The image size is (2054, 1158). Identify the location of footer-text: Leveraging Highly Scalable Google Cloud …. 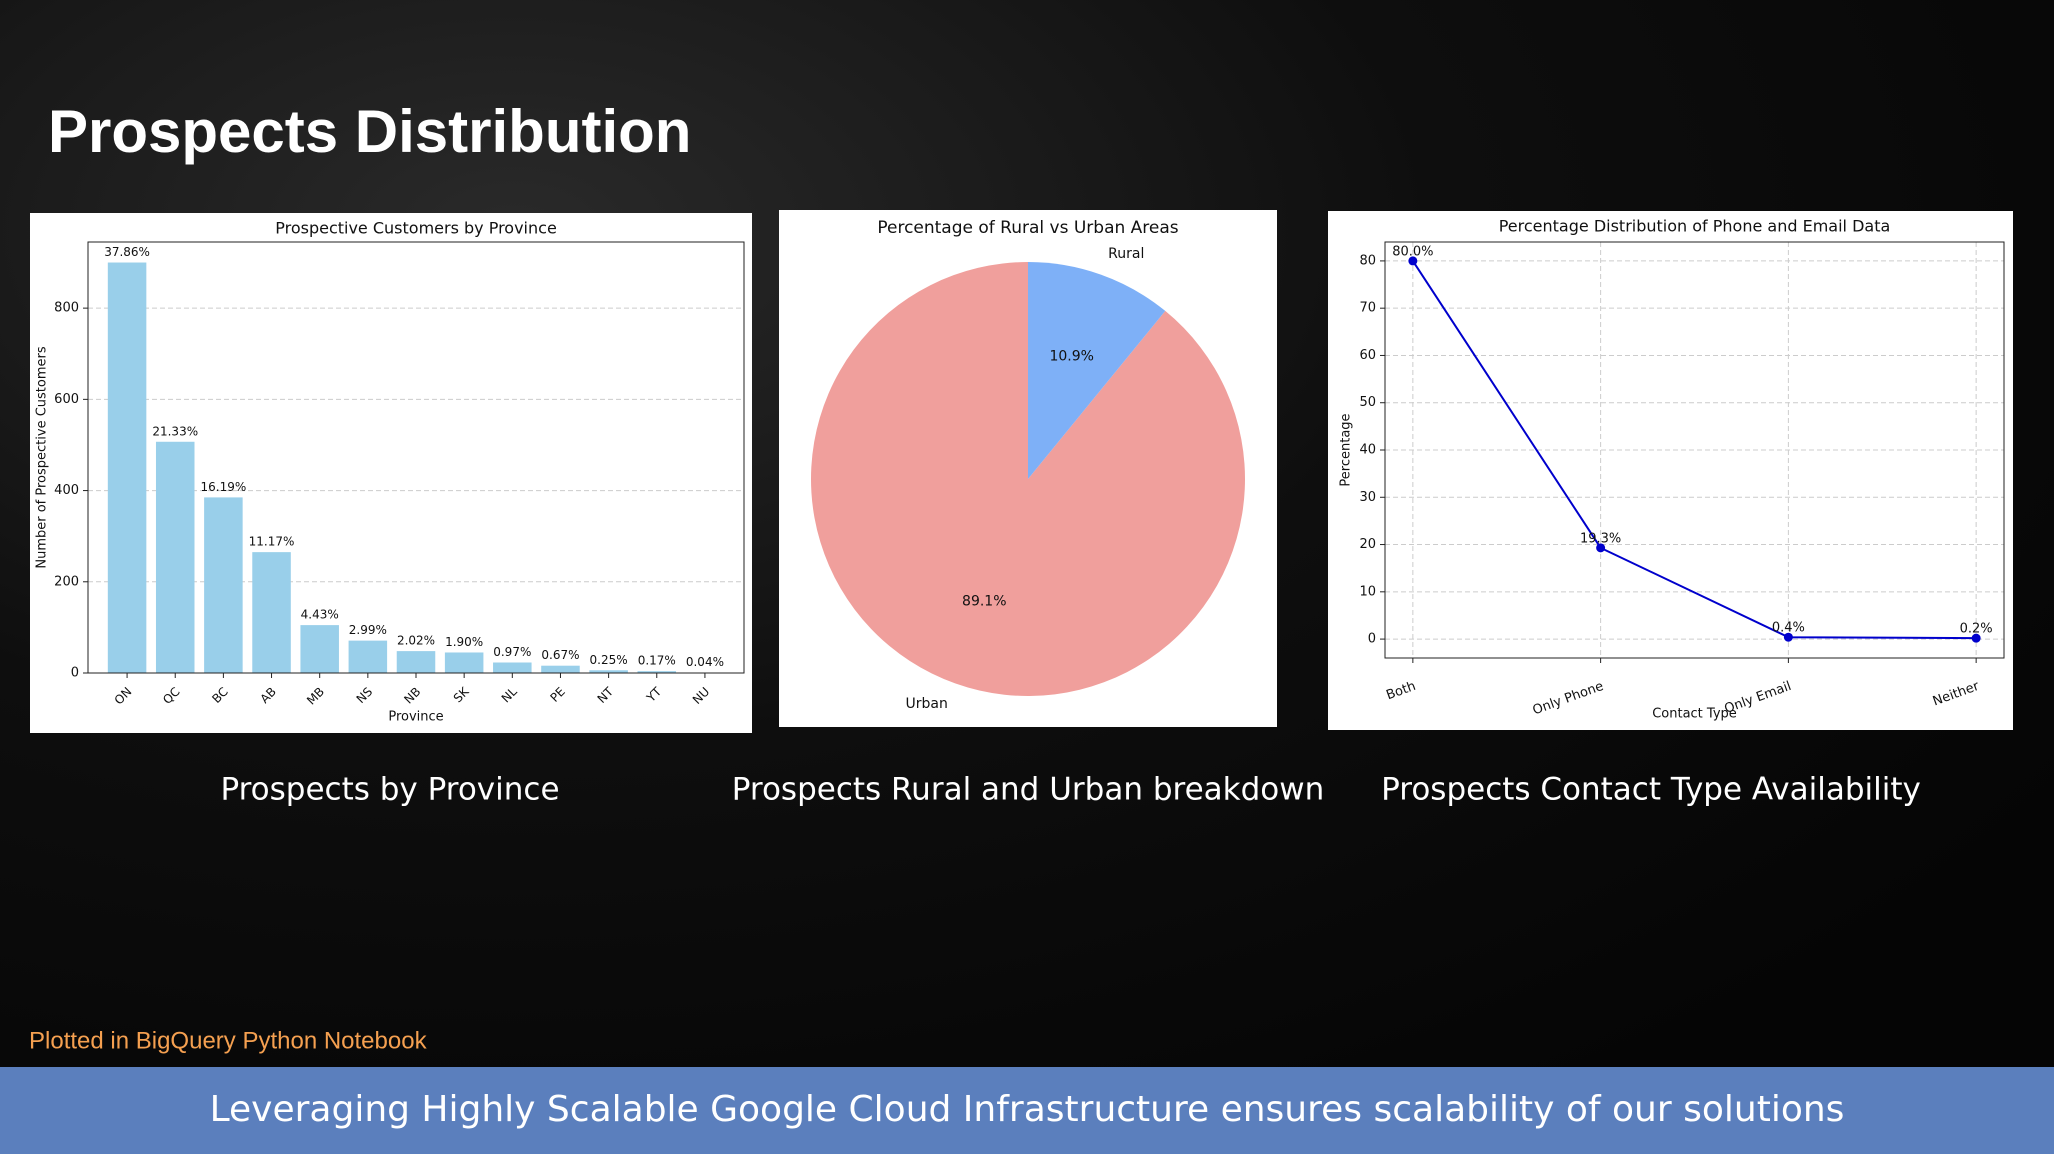
(1027, 1109).